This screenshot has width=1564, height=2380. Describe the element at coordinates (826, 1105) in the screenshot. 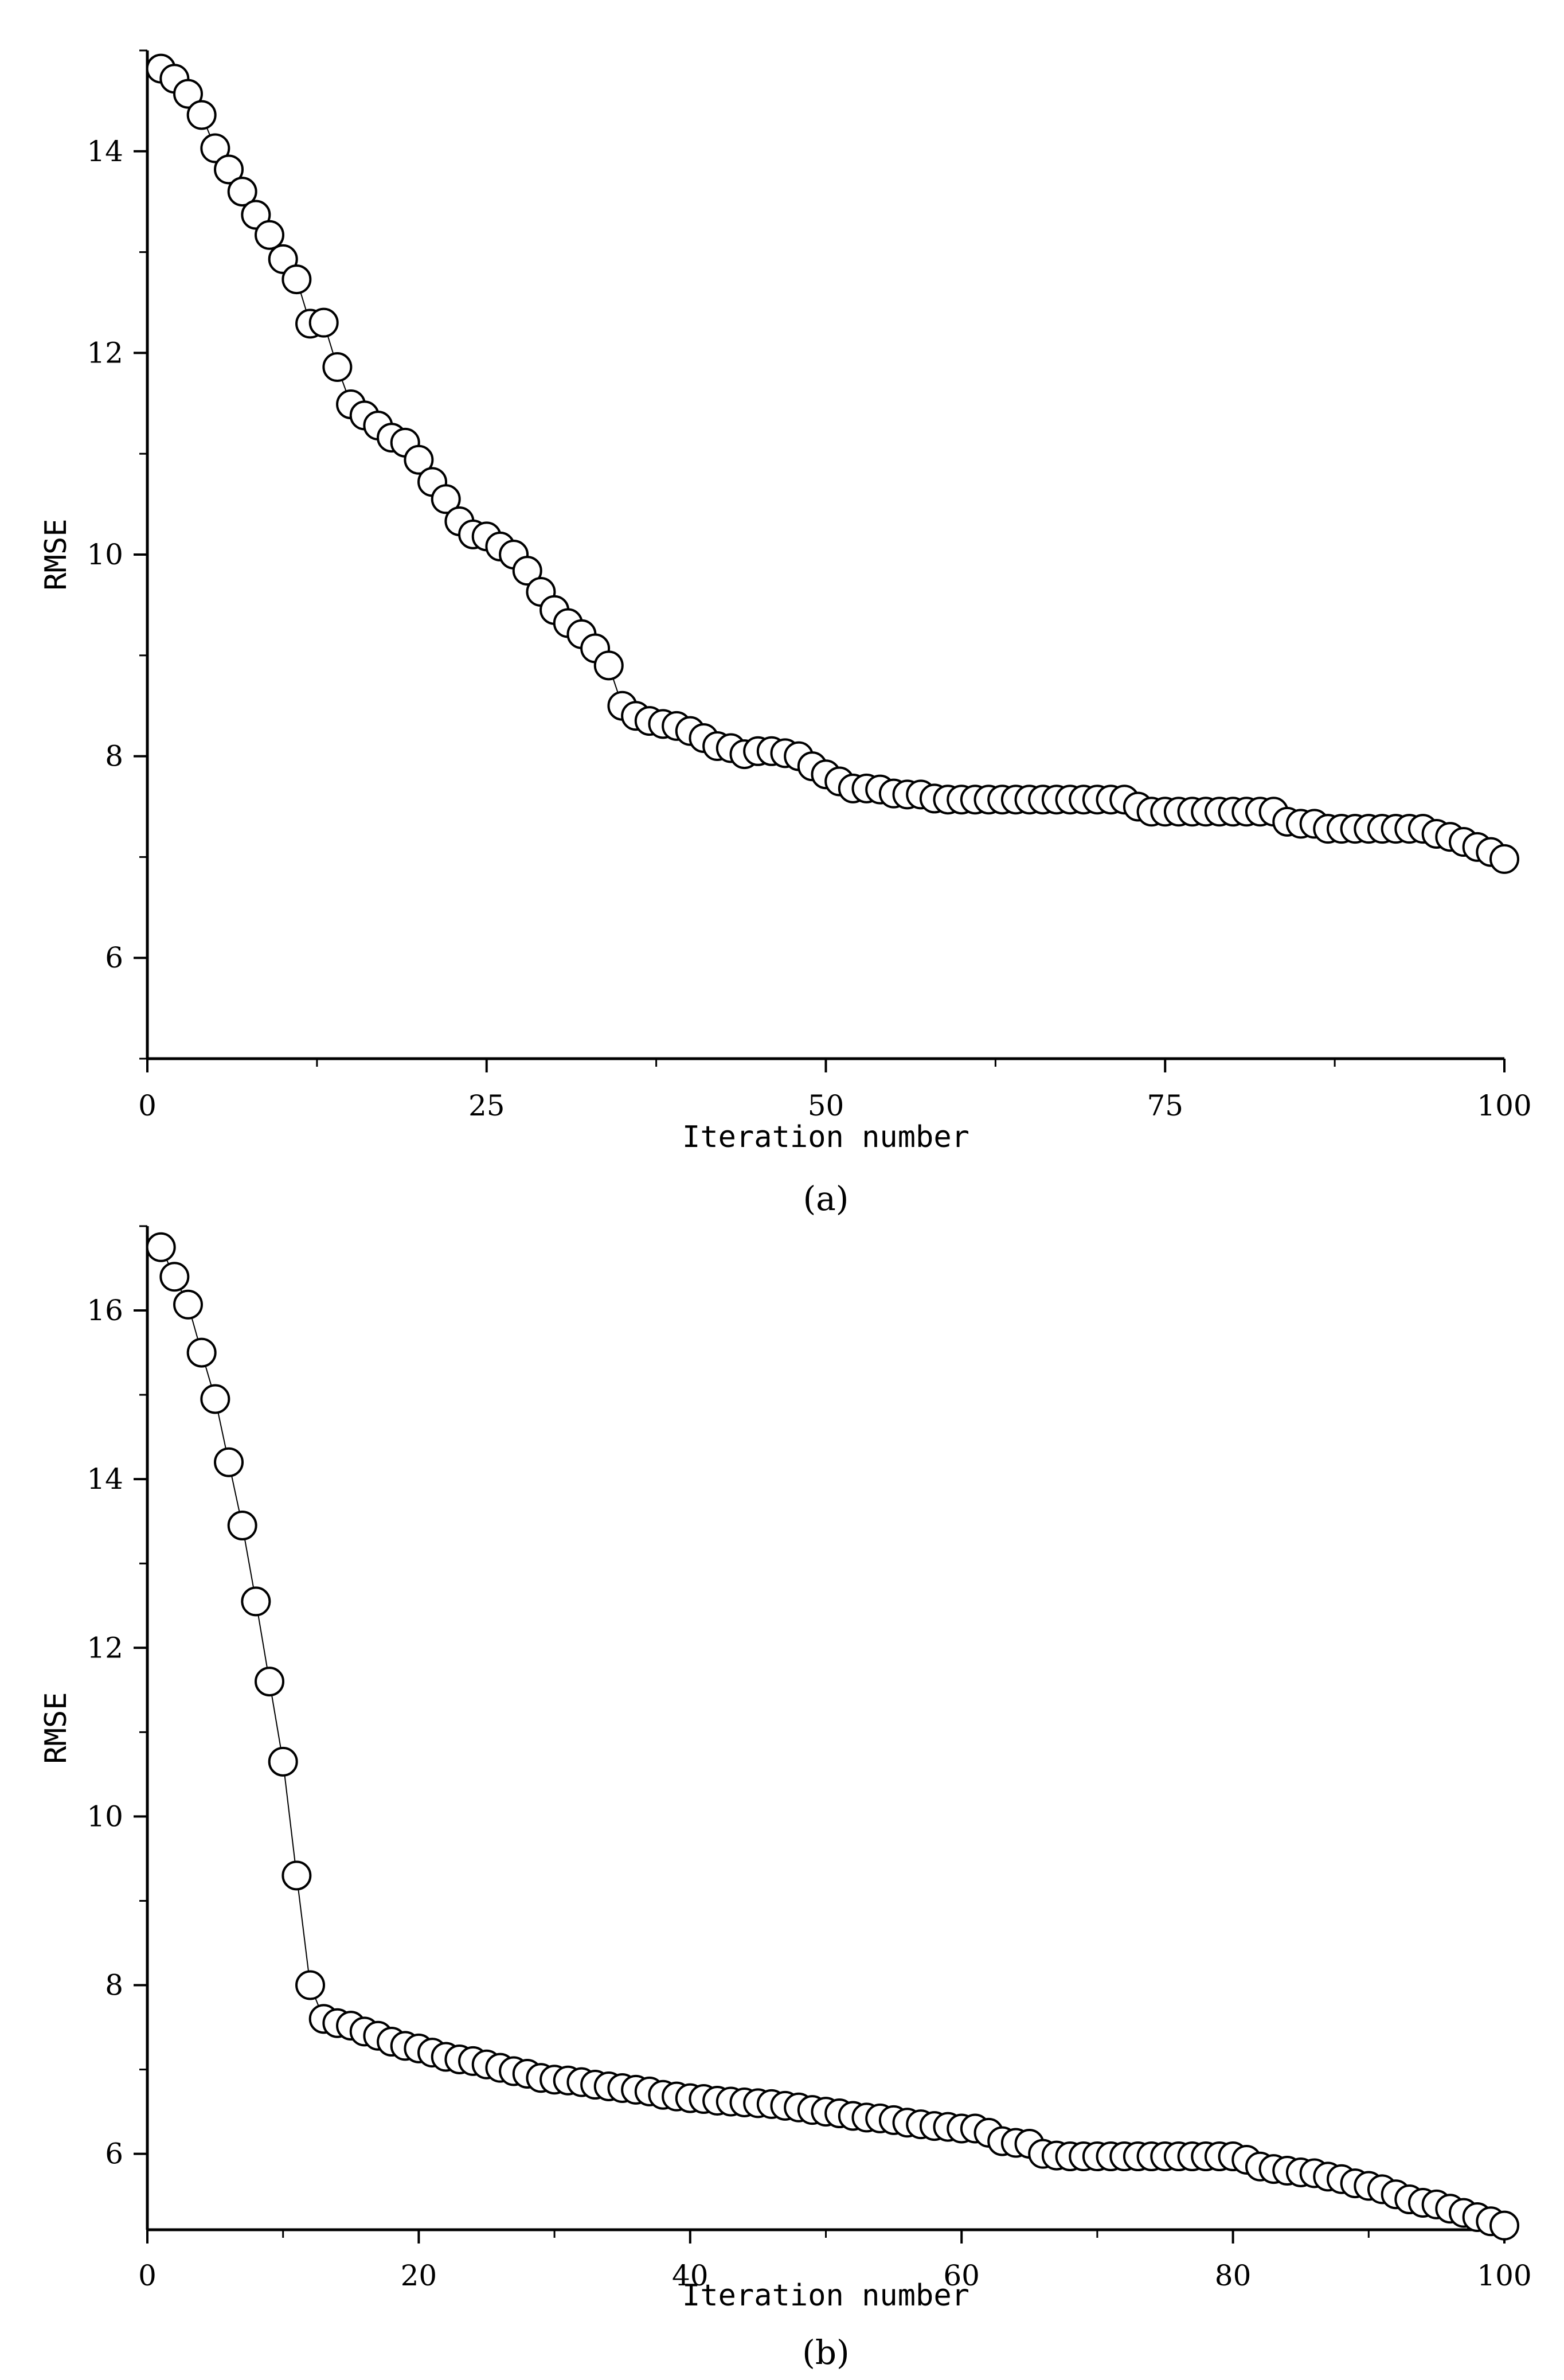

I see `x-tick-label: 50` at that location.